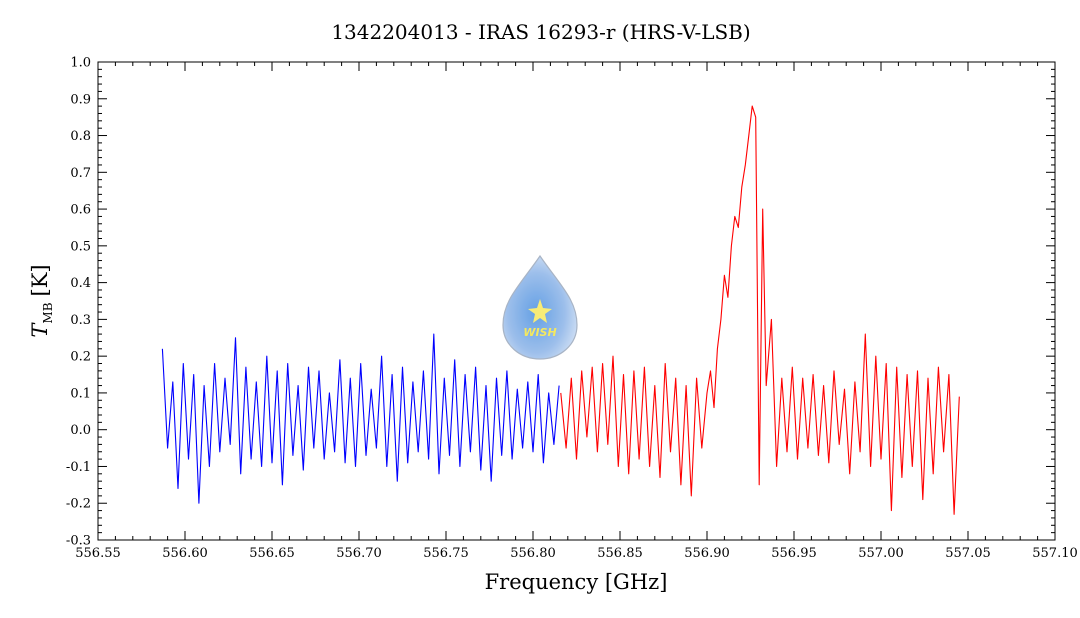 This screenshot has width=1080, height=618. I want to click on y-tick-label: 0.8, so click(80, 136).